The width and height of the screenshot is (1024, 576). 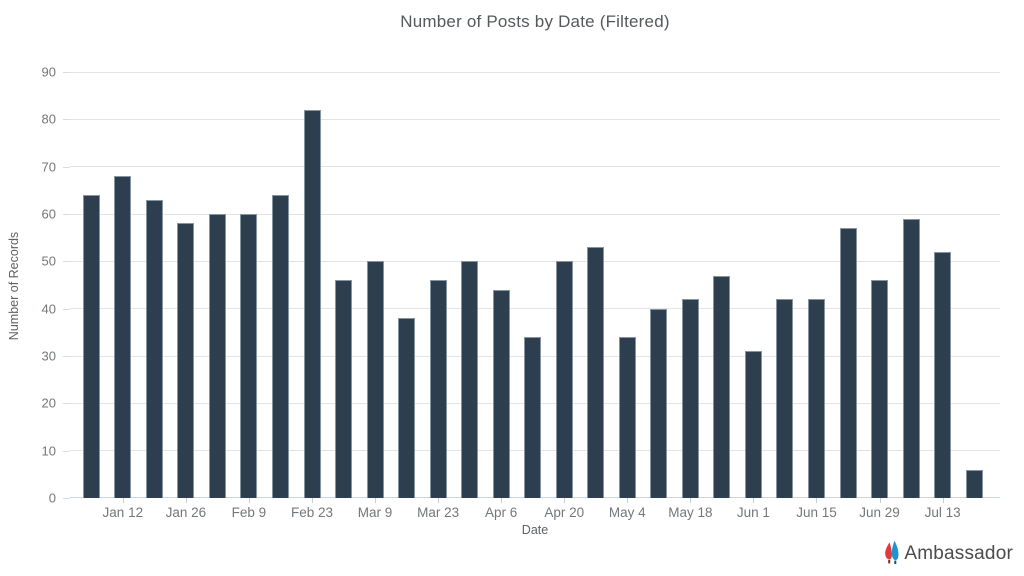 I want to click on y-tick-label: 80, so click(x=48, y=119).